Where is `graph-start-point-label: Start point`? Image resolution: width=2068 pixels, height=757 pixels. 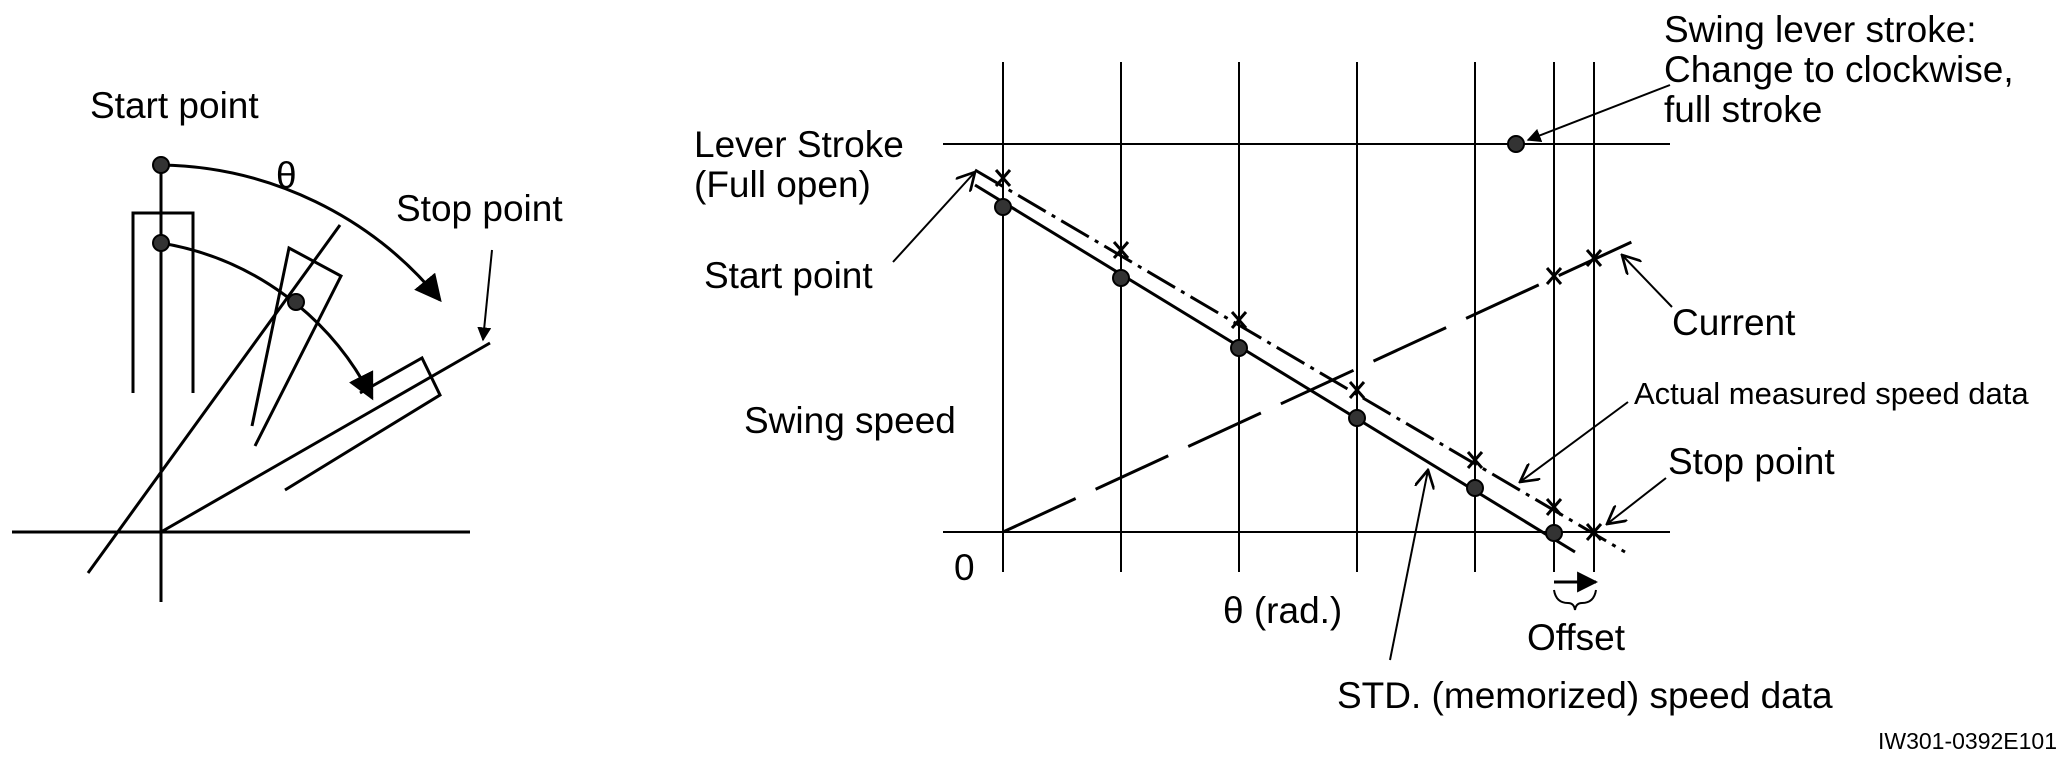 graph-start-point-label: Start point is located at coordinates (788, 275).